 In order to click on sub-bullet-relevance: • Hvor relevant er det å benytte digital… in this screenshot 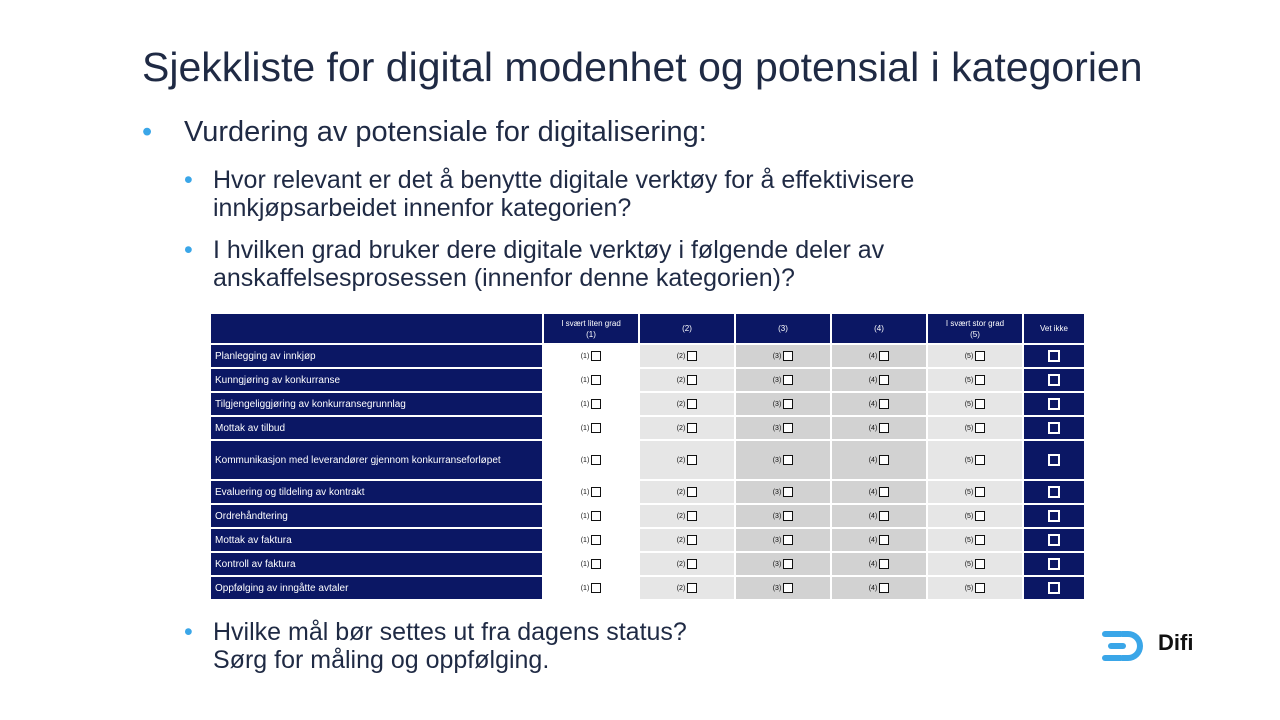, I will do `click(634, 194)`.